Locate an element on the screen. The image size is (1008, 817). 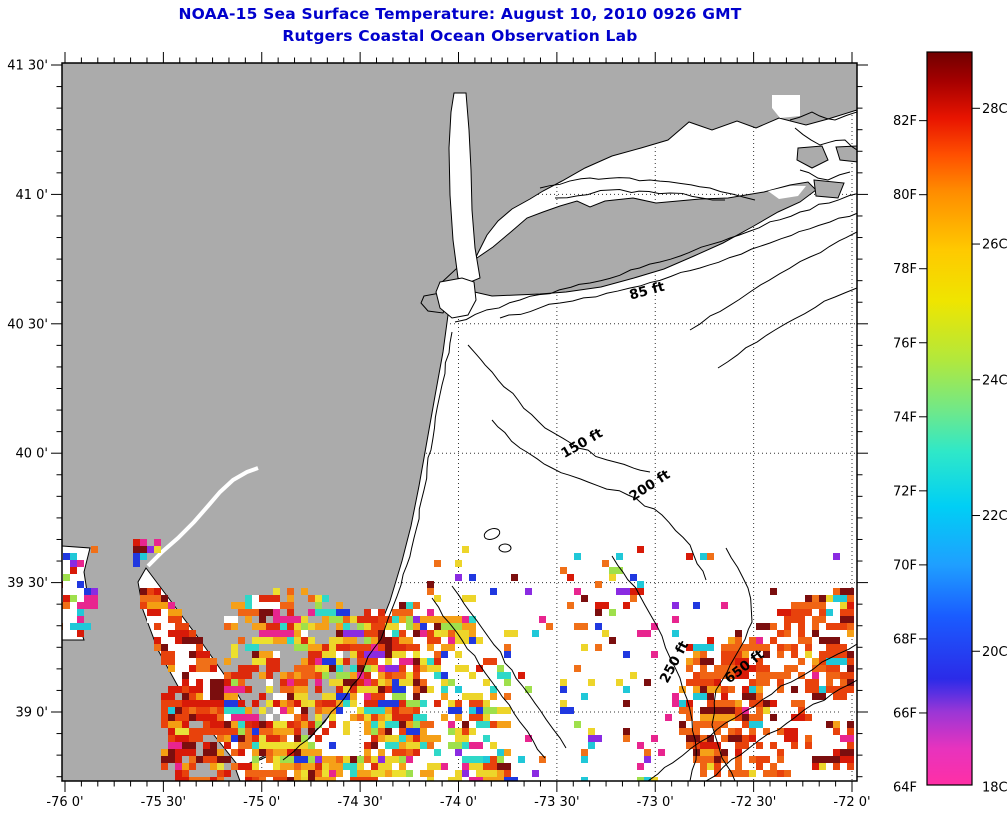
hudson-river is located at coordinates (464, 188).